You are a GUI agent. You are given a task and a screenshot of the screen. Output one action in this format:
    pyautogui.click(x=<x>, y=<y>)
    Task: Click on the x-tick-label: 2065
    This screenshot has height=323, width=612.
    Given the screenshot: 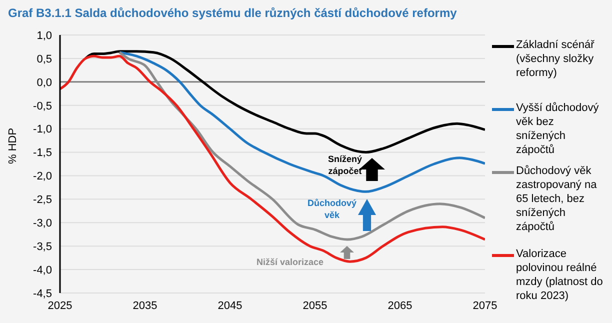 What is the action you would take?
    pyautogui.click(x=400, y=306)
    